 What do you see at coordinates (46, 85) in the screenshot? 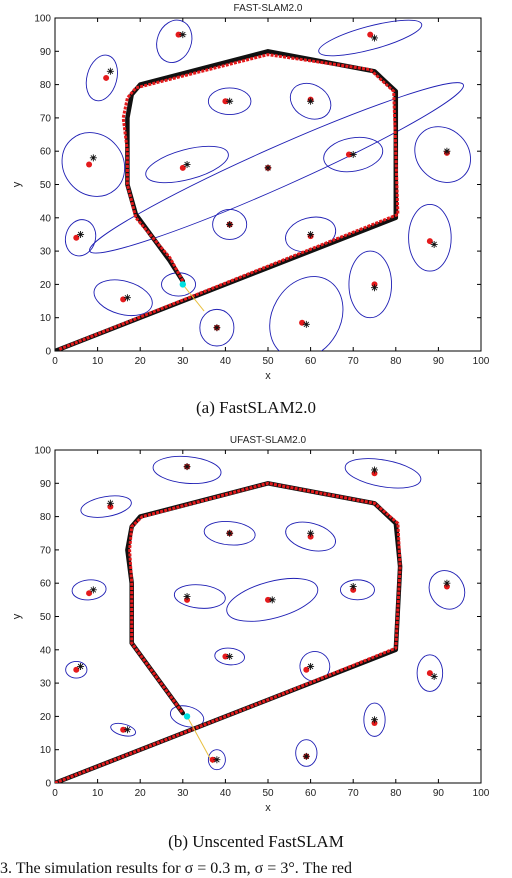
I see `y-tick-label: 80` at bounding box center [46, 85].